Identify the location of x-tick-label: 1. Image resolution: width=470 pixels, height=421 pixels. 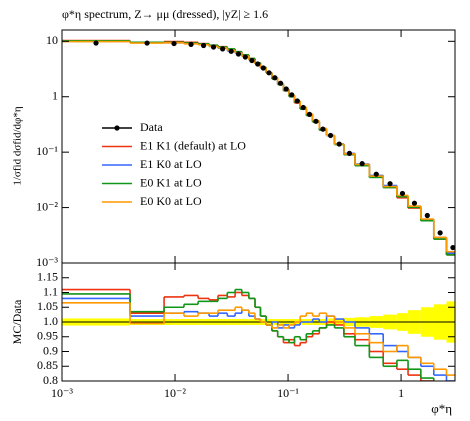
(401, 393).